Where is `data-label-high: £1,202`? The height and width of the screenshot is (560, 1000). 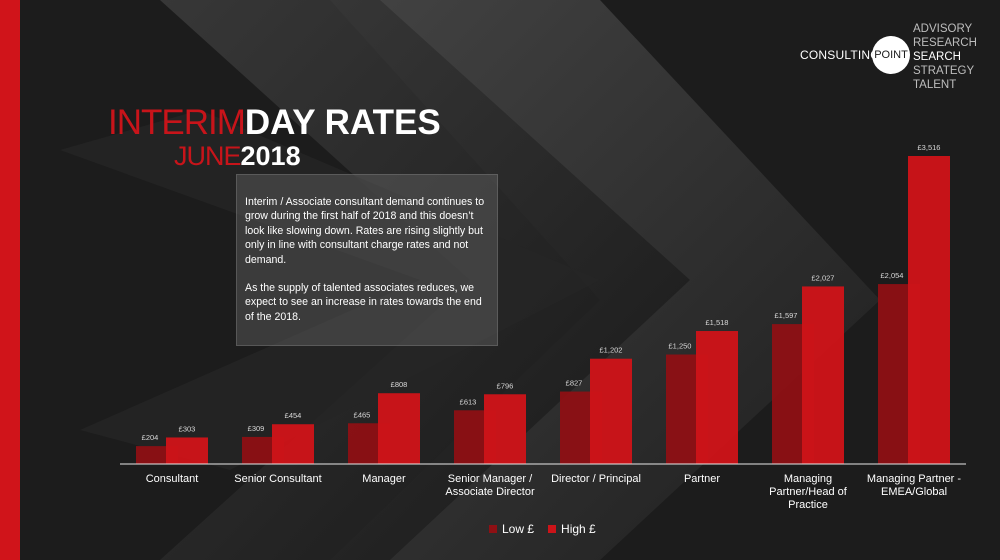 data-label-high: £1,202 is located at coordinates (611, 350).